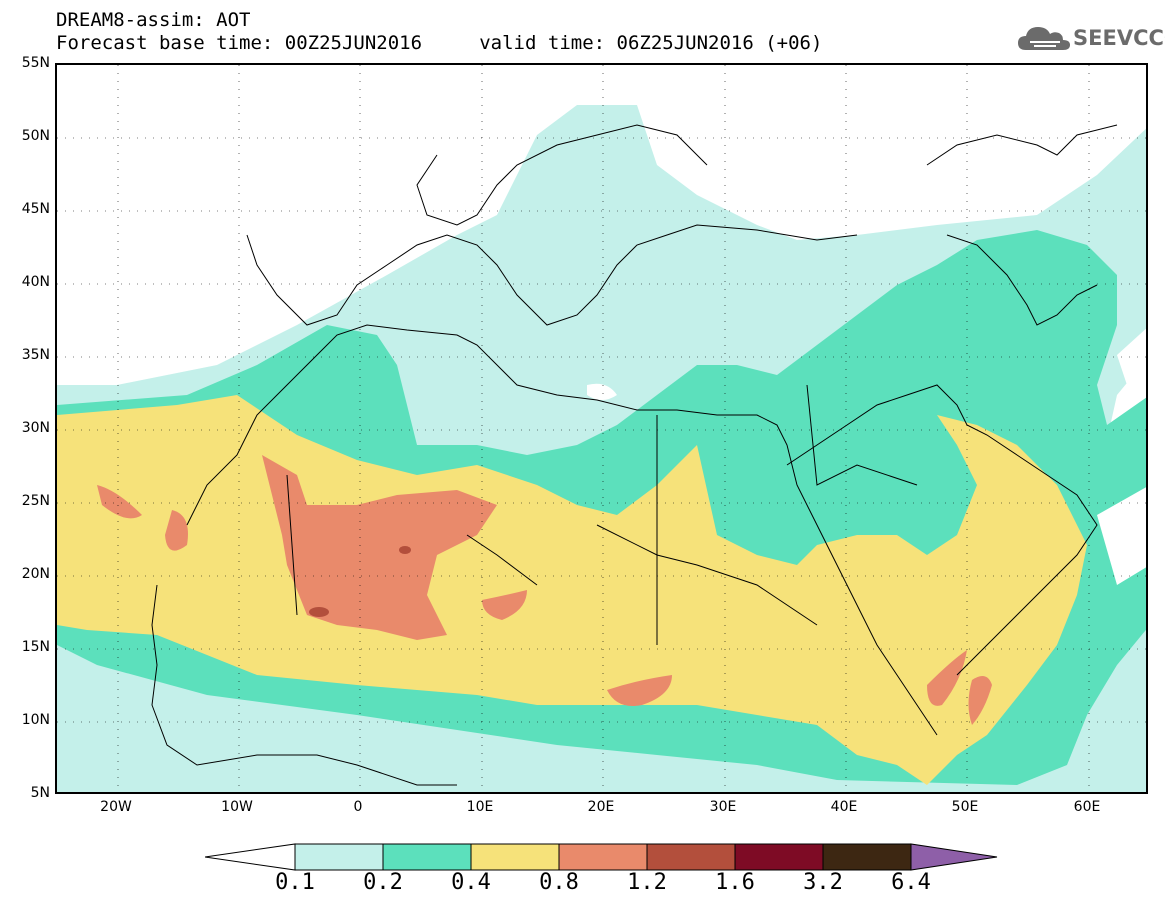 Image resolution: width=1165 pixels, height=905 pixels. What do you see at coordinates (35, 501) in the screenshot?
I see `lat-label: 25N` at bounding box center [35, 501].